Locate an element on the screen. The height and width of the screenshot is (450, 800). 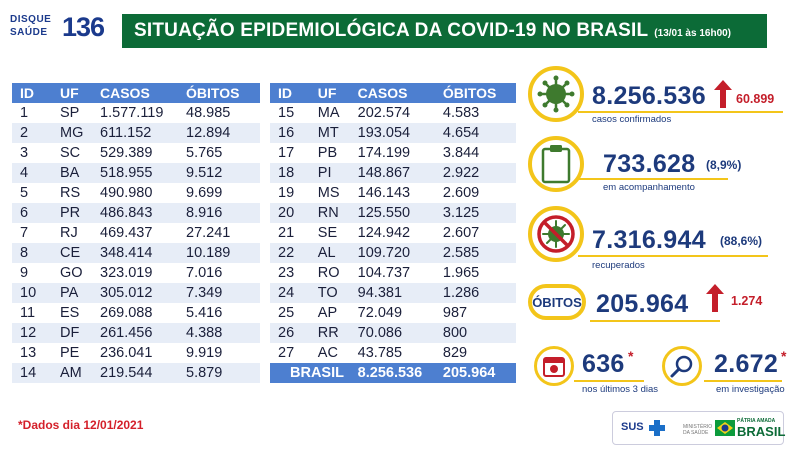
table-cell: 3.125 is located at coordinates (477, 213).